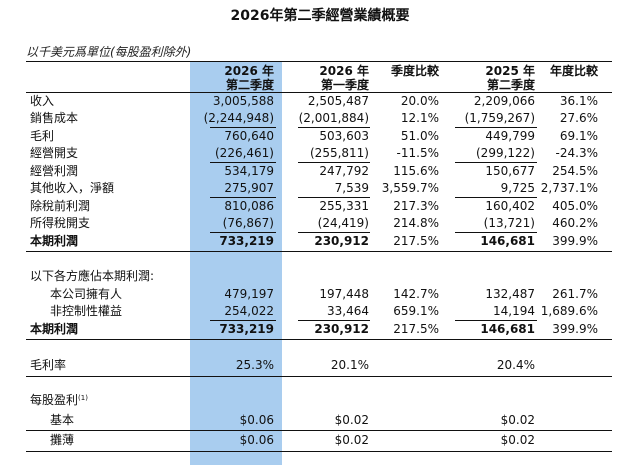 The height and width of the screenshot is (465, 640). I want to click on cell-2026-q2: 254,022, so click(249, 311).